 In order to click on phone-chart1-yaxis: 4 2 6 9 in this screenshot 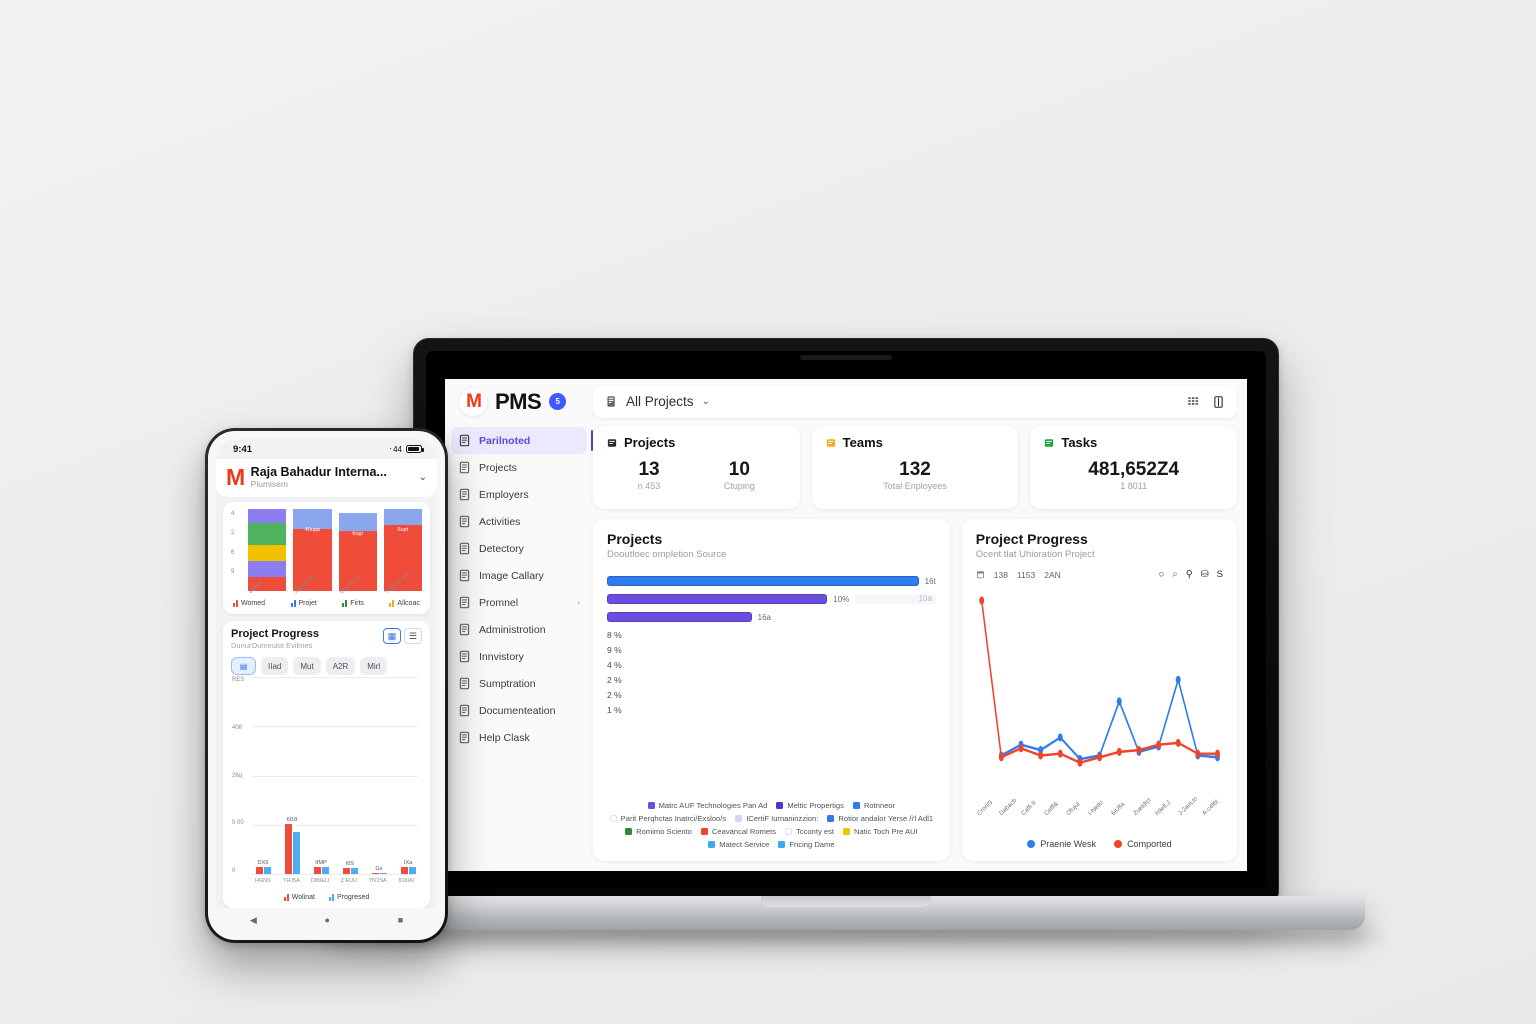, I will do `click(232, 543)`.